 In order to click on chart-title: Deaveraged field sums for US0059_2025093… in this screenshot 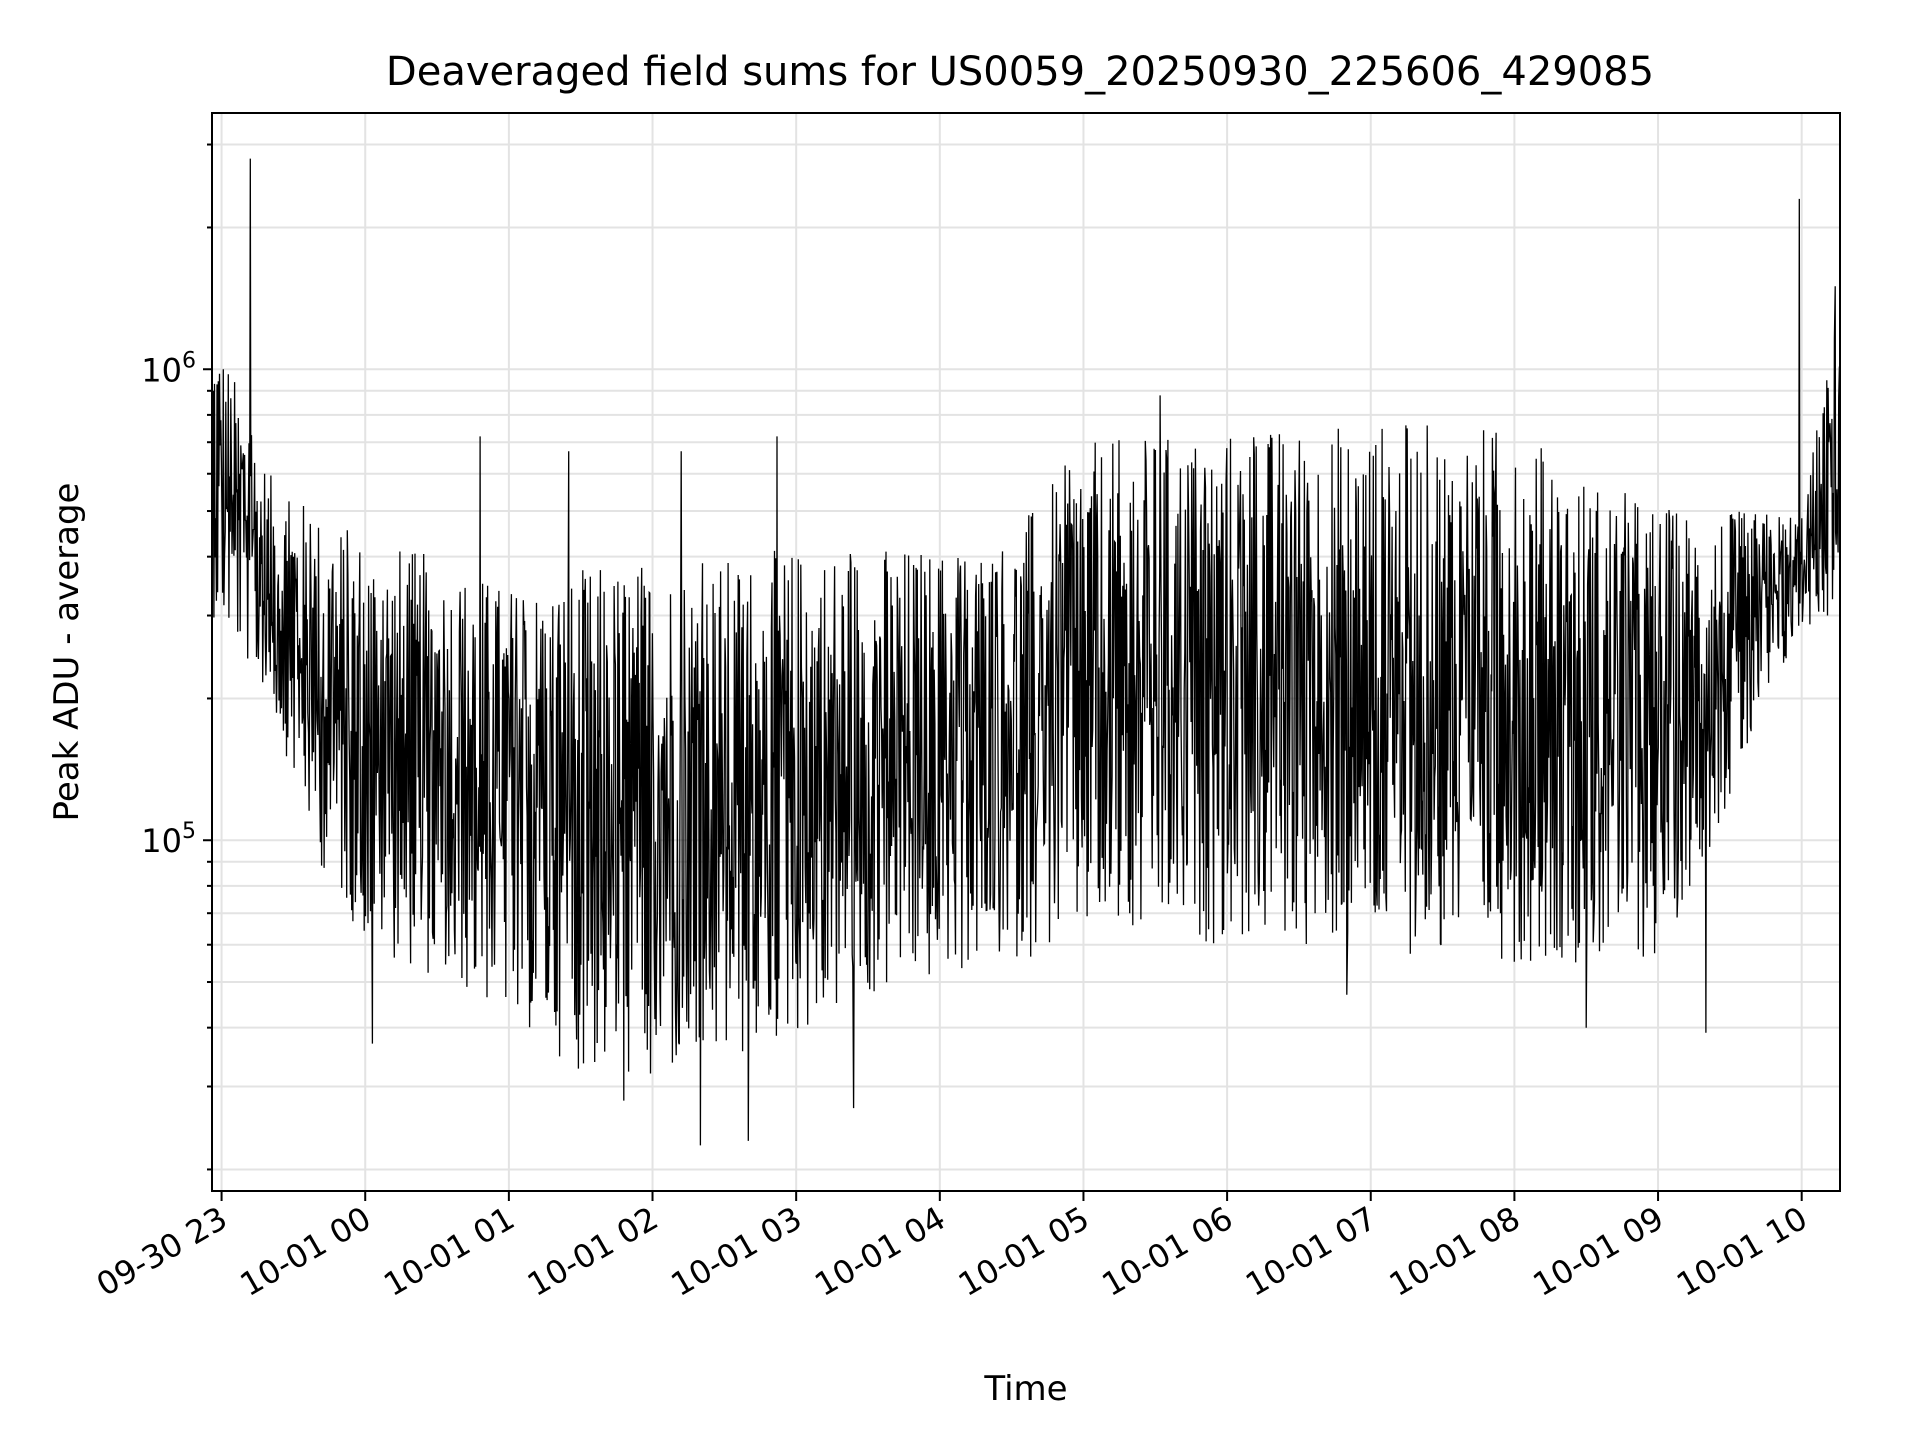, I will do `click(1020, 72)`.